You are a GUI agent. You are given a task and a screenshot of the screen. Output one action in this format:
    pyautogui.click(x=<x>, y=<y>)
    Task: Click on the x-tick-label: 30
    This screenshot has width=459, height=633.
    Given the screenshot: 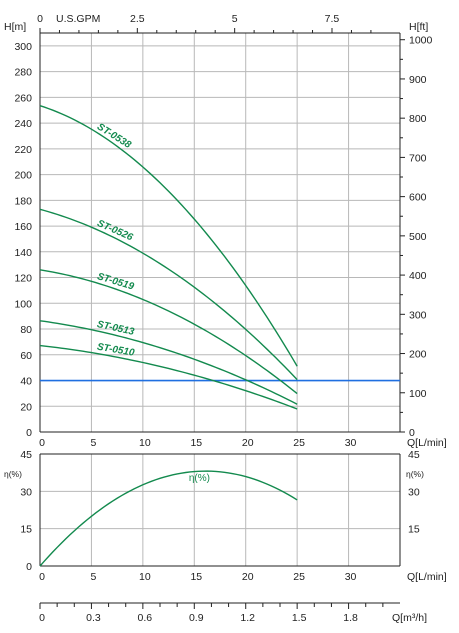 What is the action you would take?
    pyautogui.click(x=351, y=443)
    